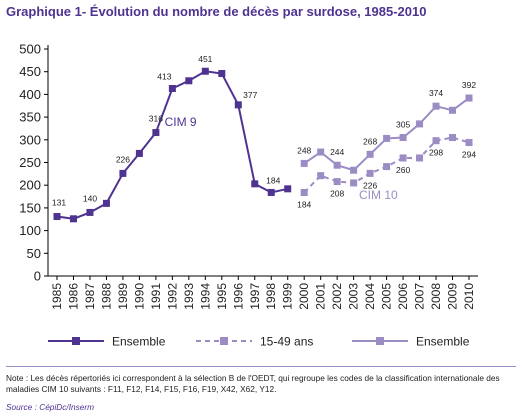 The height and width of the screenshot is (419, 522). Describe the element at coordinates (73, 296) in the screenshot. I see `x-tick-label: 1986` at that location.